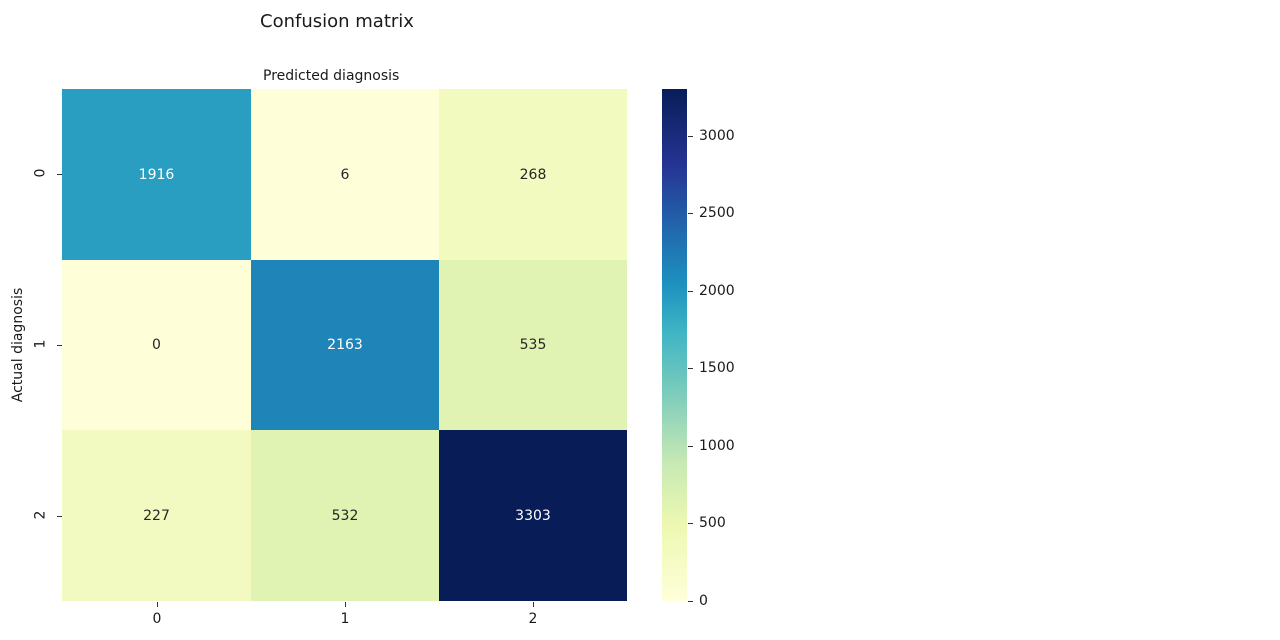 The height and width of the screenshot is (640, 1280). Describe the element at coordinates (156, 345) in the screenshot. I see `heatmap-cell: 0` at that location.